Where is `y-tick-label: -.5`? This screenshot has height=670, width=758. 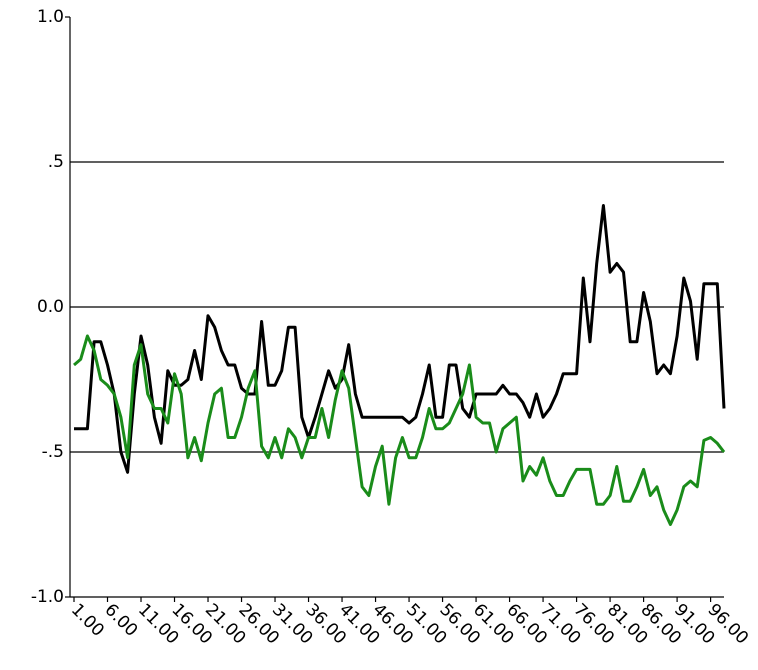
y-tick-label: -.5 is located at coordinates (53, 452).